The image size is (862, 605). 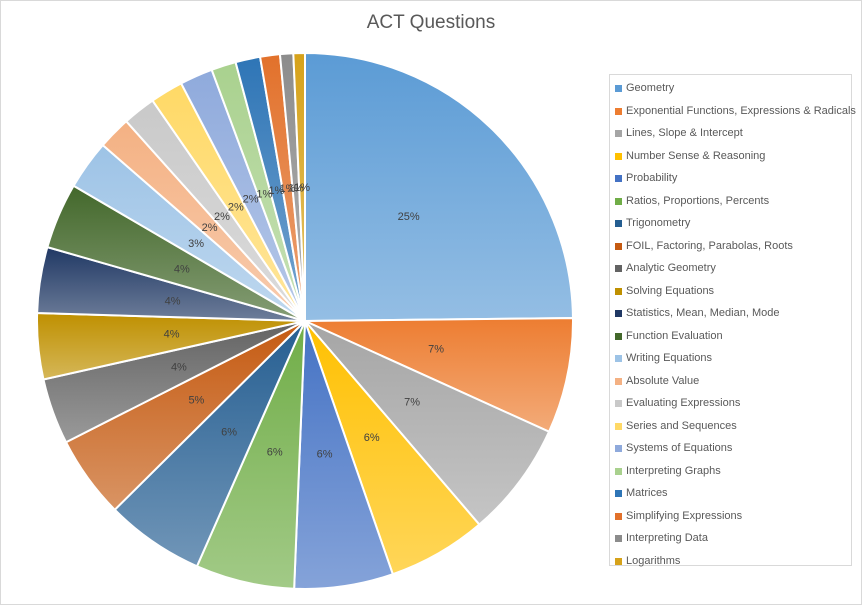 I want to click on legend-item: Ratios, Proportions, Percents, so click(x=730, y=201).